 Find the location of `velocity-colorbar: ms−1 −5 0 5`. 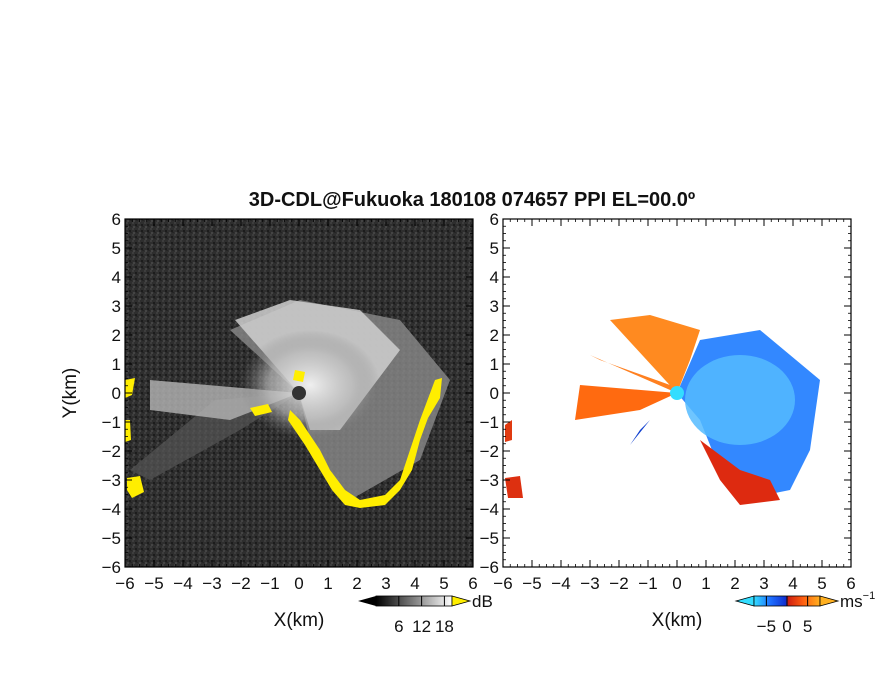

velocity-colorbar: ms−1 −5 0 5 is located at coordinates (804, 613).